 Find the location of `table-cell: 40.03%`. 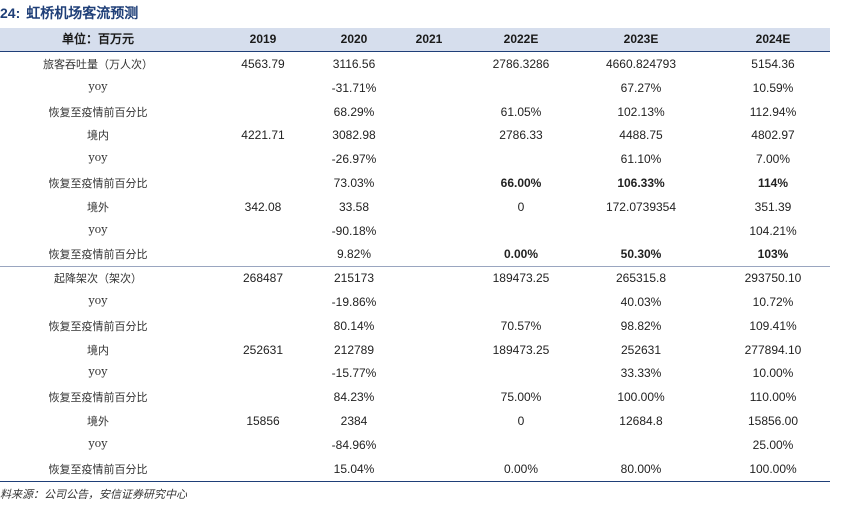

table-cell: 40.03% is located at coordinates (641, 302).